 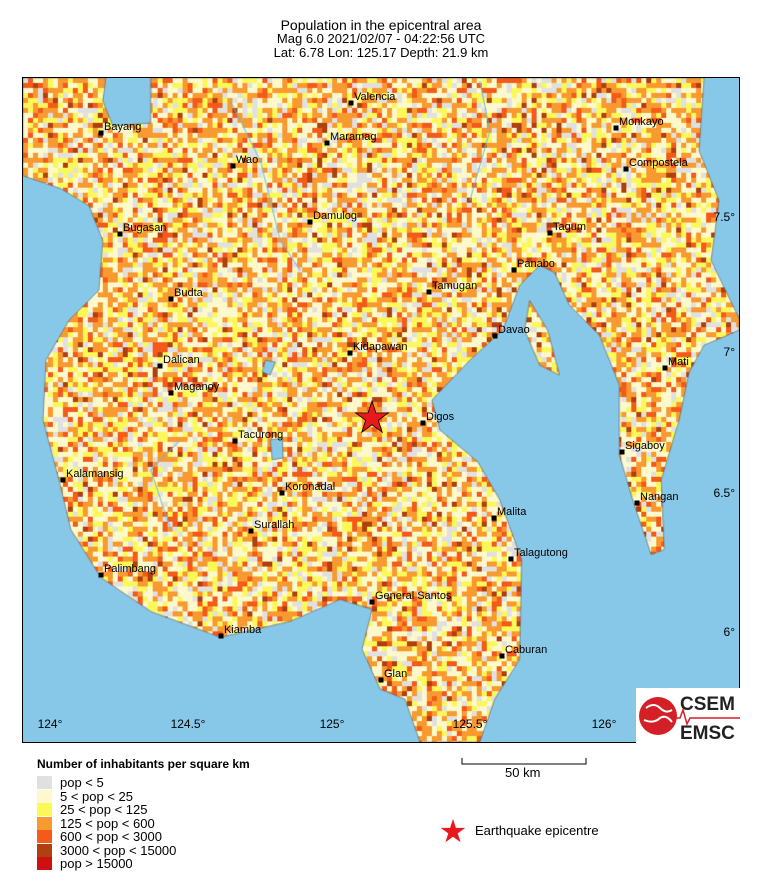 What do you see at coordinates (50, 724) in the screenshot?
I see `lon-tick-label: 124°` at bounding box center [50, 724].